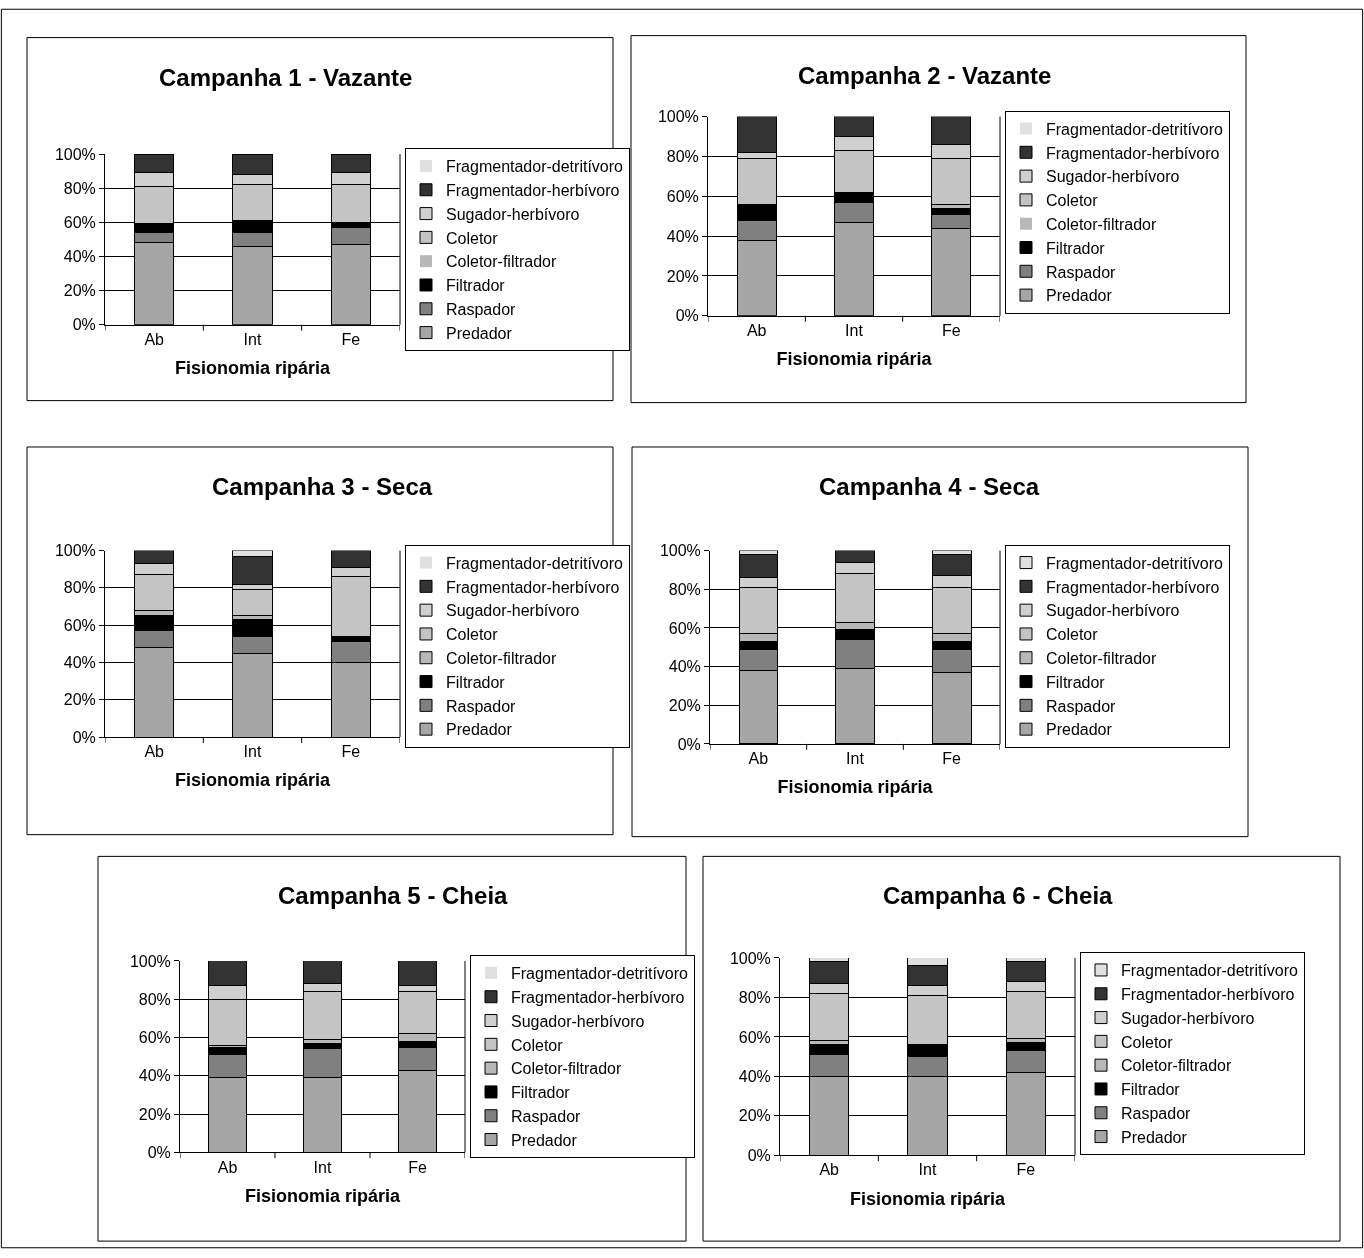  Describe the element at coordinates (925, 75) in the screenshot. I see `chart-title: Campanha 2 - Vazante` at that location.